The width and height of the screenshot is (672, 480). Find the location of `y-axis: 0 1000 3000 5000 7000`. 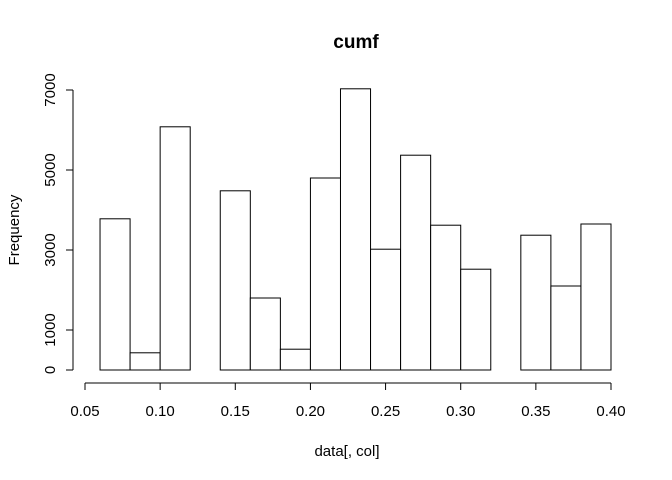

y-axis: 0 1000 3000 5000 7000 is located at coordinates (58, 223).